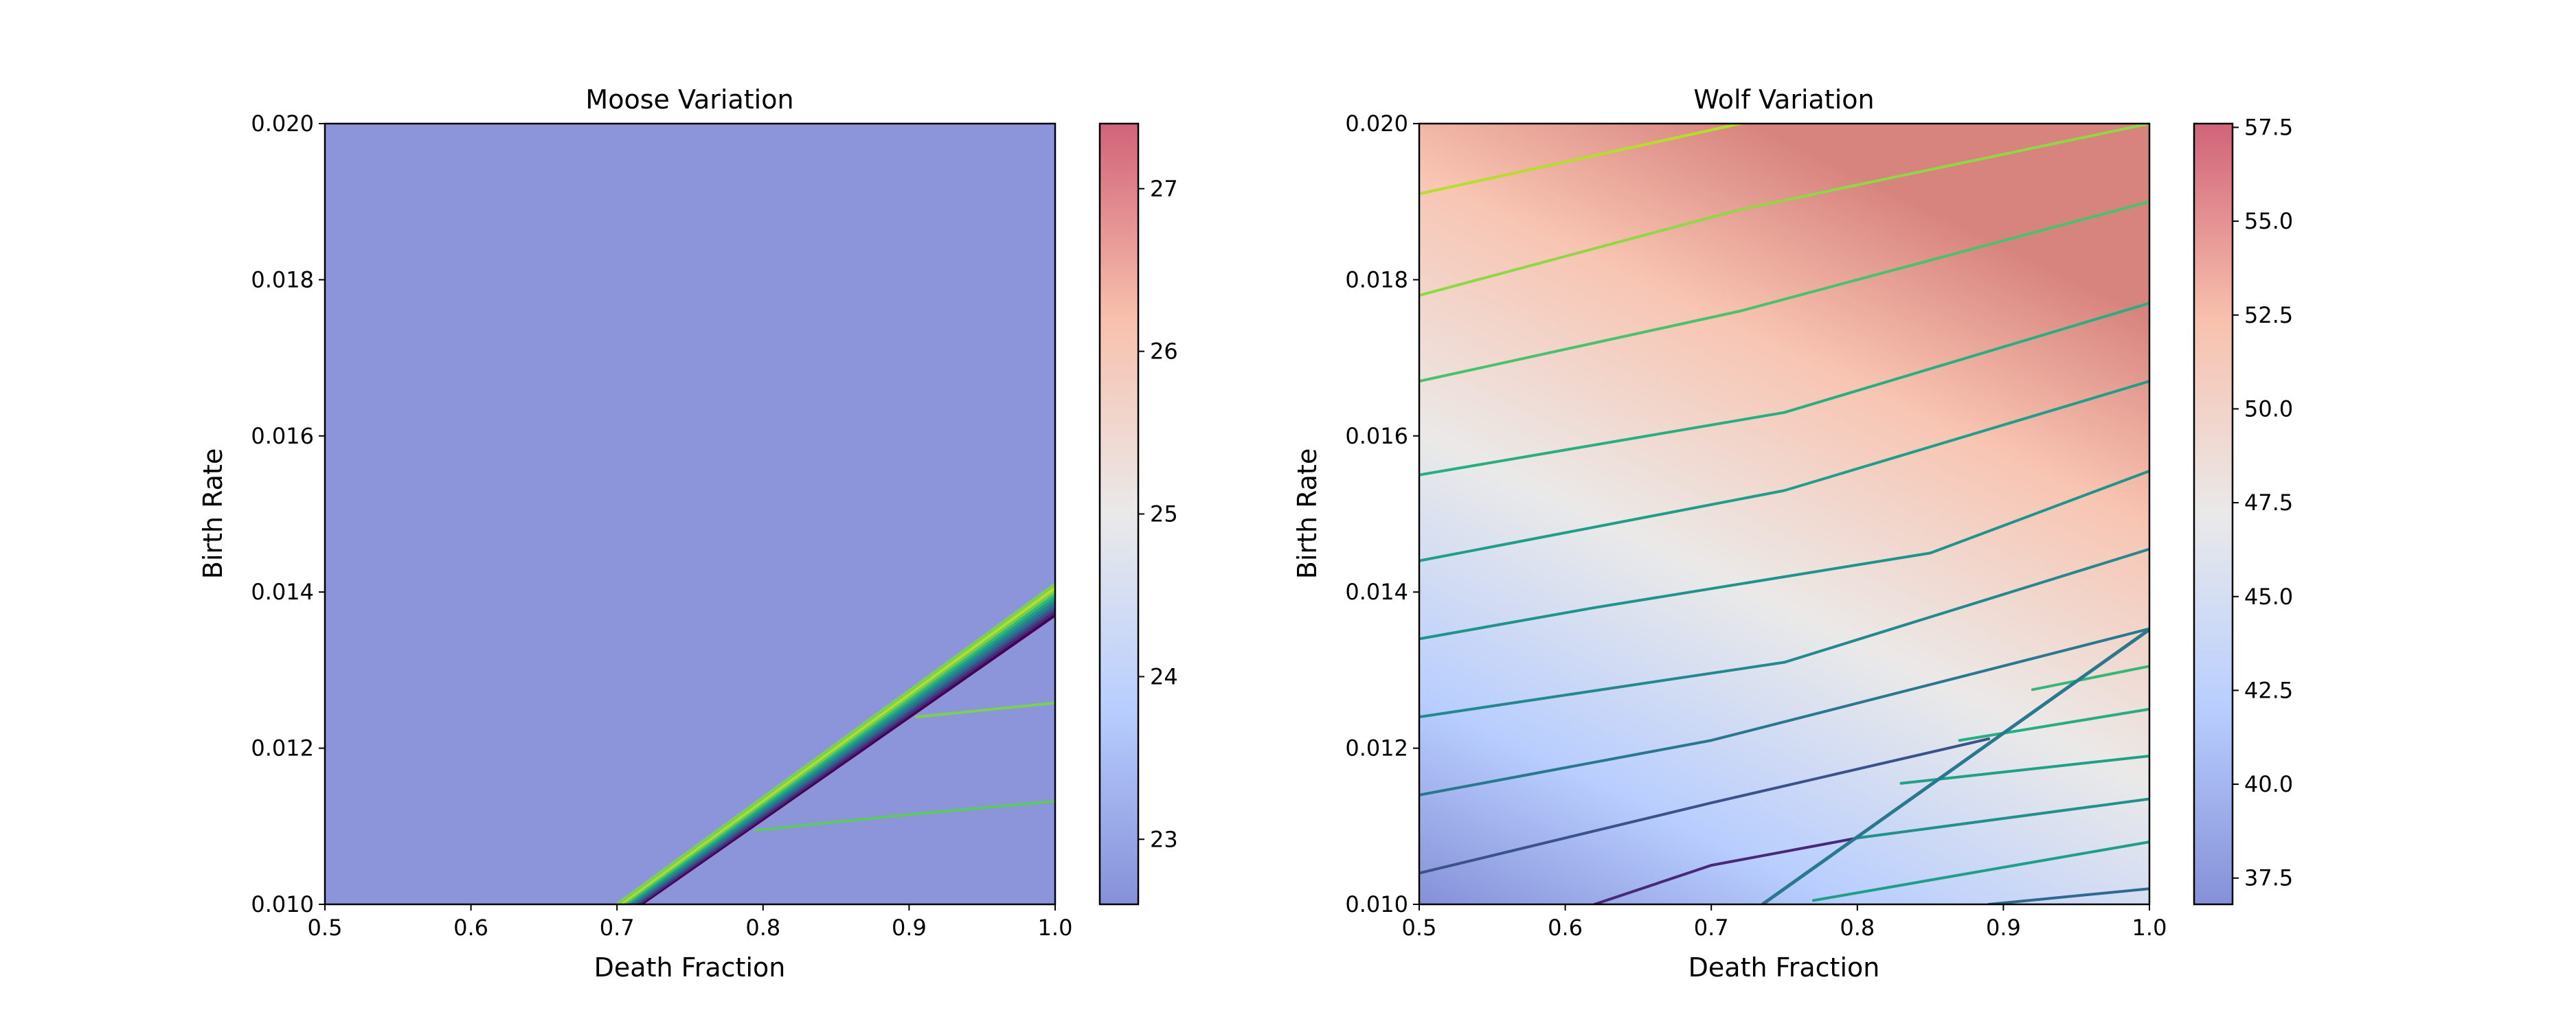  I want to click on wolf-colorbar-tick-label: 57.5, so click(2268, 127).